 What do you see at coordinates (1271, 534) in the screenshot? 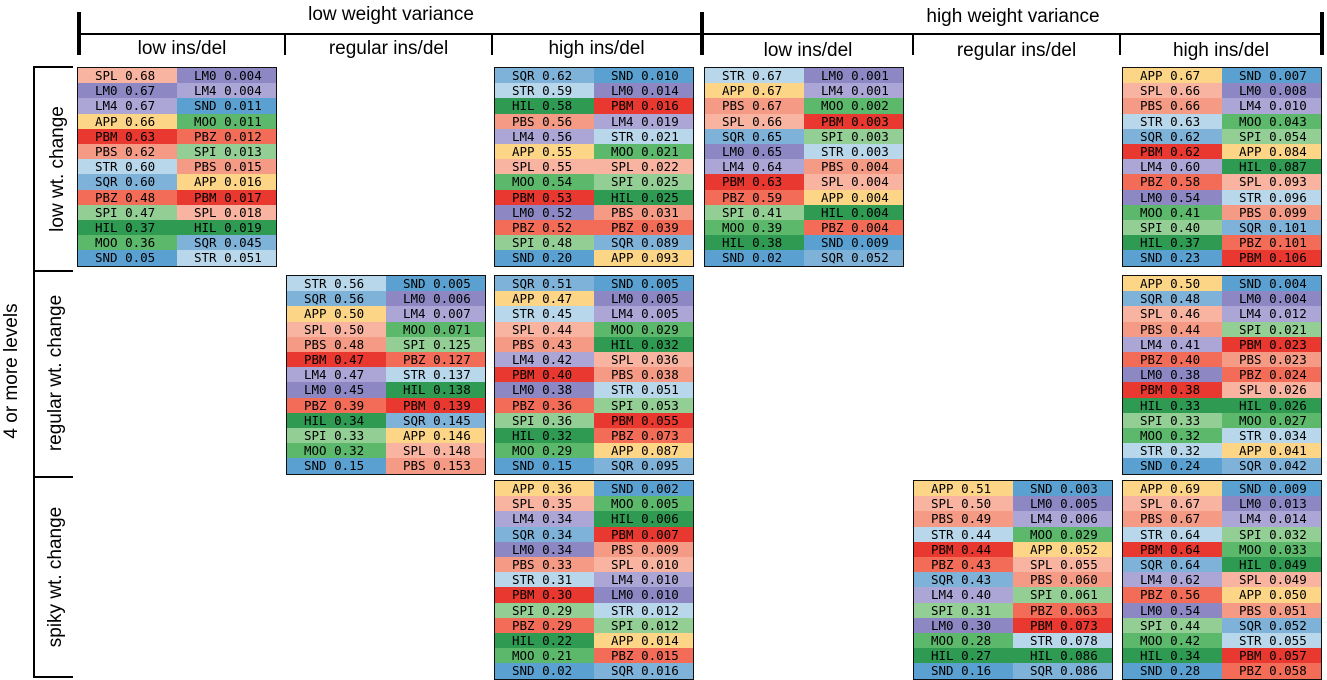
I see `table-cell-right: SPI 0.032` at bounding box center [1271, 534].